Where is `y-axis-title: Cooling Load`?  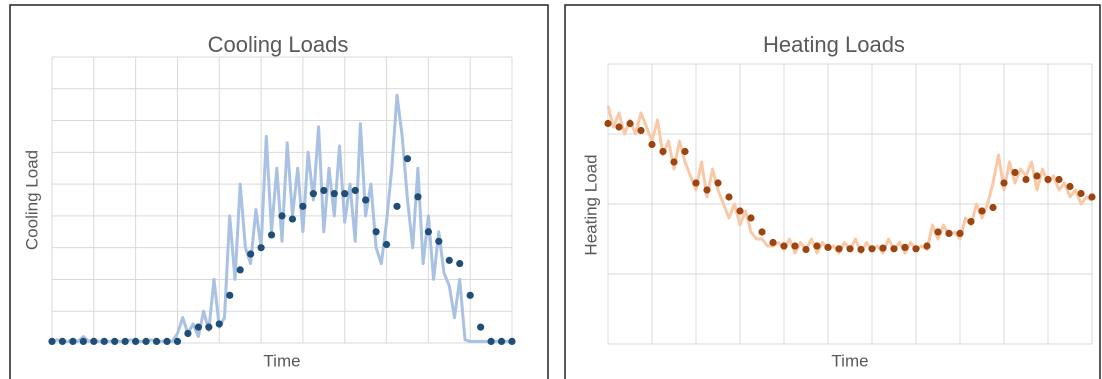
y-axis-title: Cooling Load is located at coordinates (31, 200).